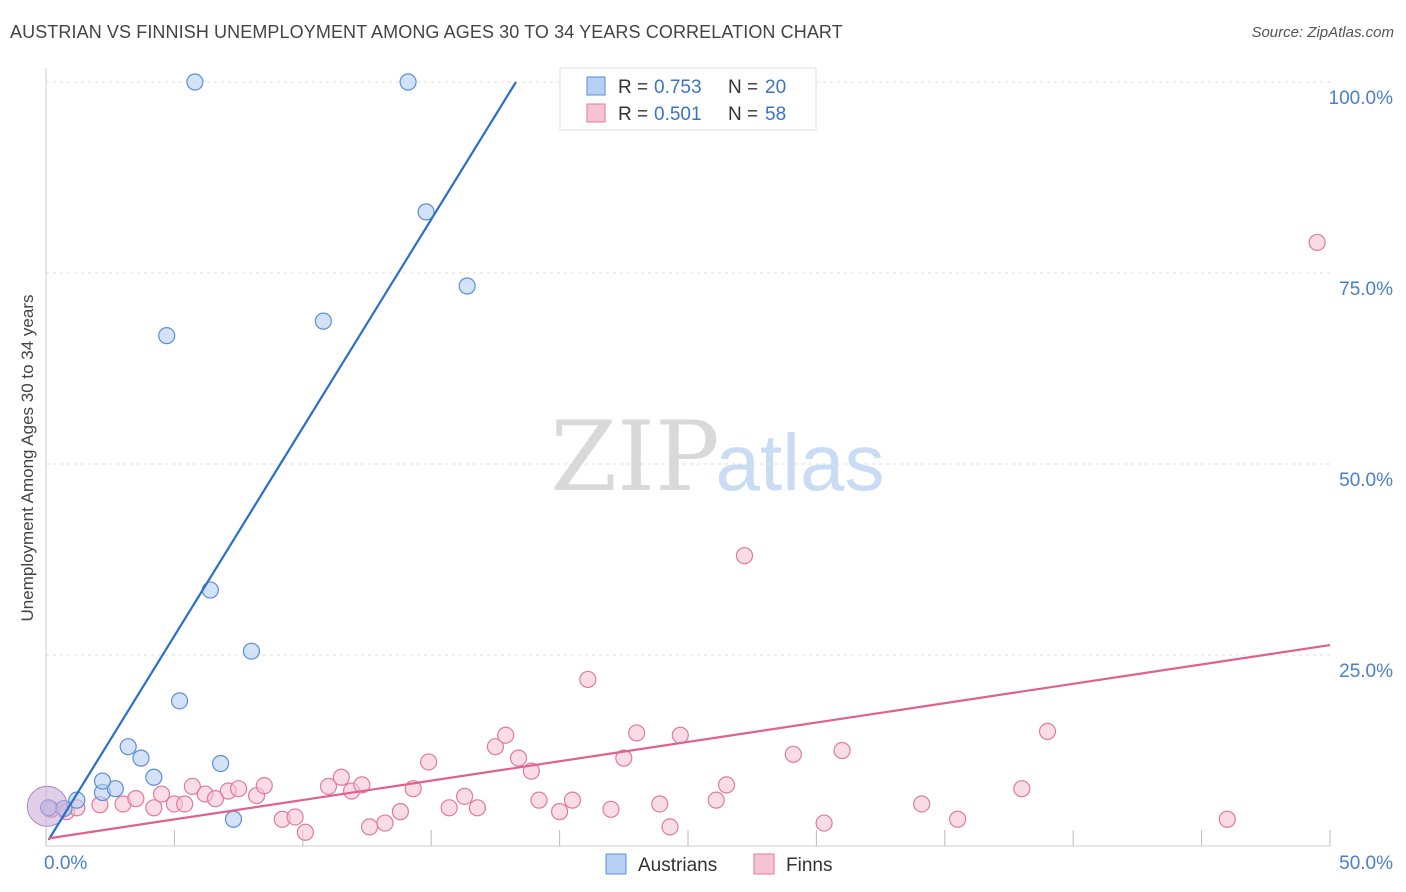 This screenshot has height=892, width=1406. I want to click on x-tick-label: 0.0%, so click(65, 863).